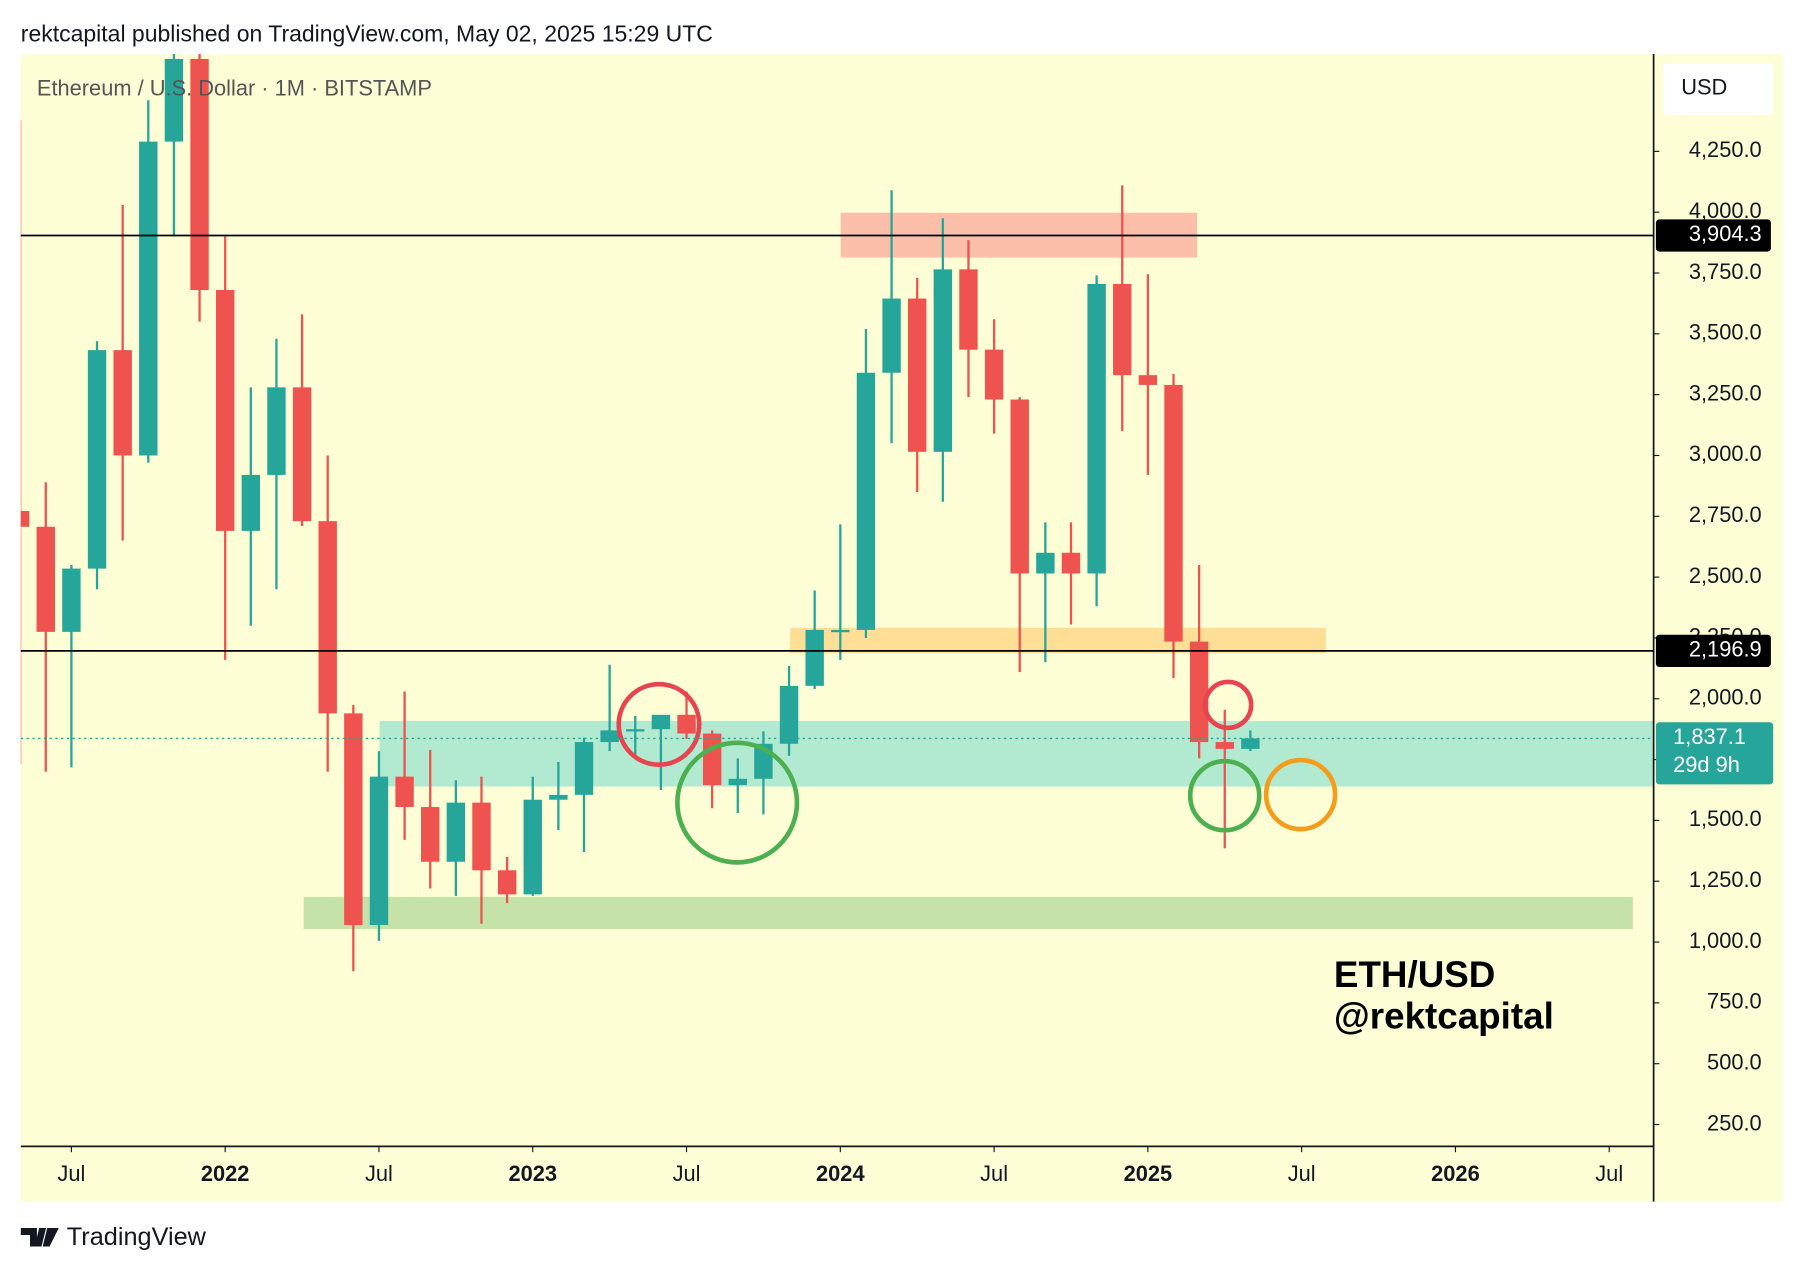 The height and width of the screenshot is (1266, 1794). I want to click on y-tick-label: 2,750.0, so click(1725, 514).